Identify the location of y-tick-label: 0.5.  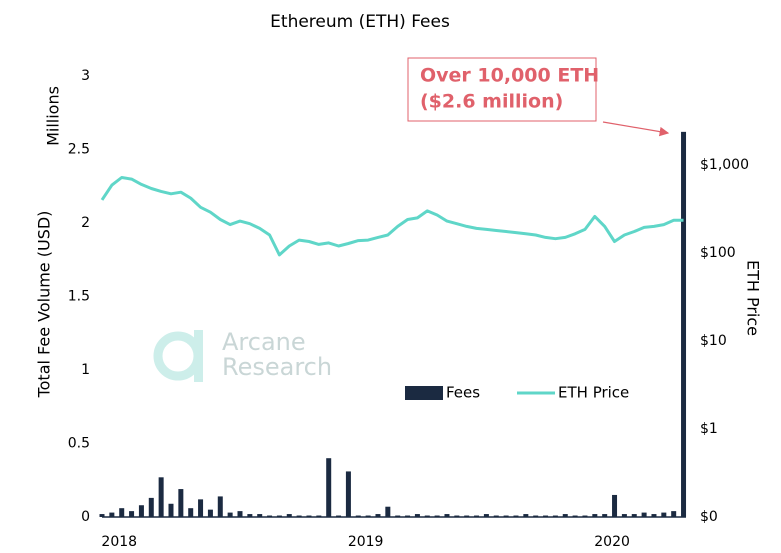
(79, 444).